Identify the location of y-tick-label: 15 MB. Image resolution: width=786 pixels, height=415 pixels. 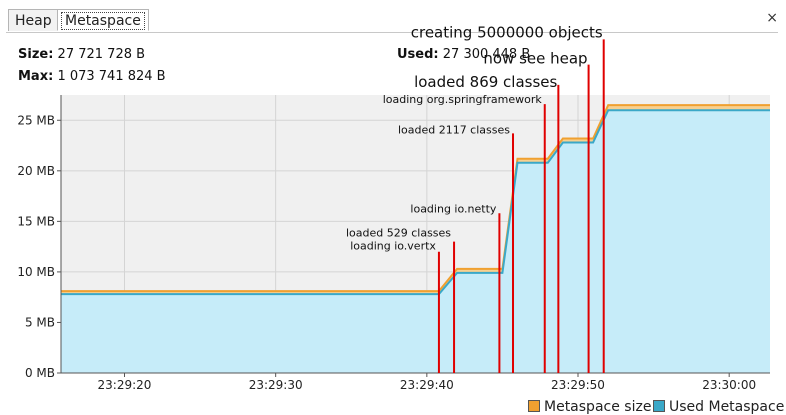
(36, 221).